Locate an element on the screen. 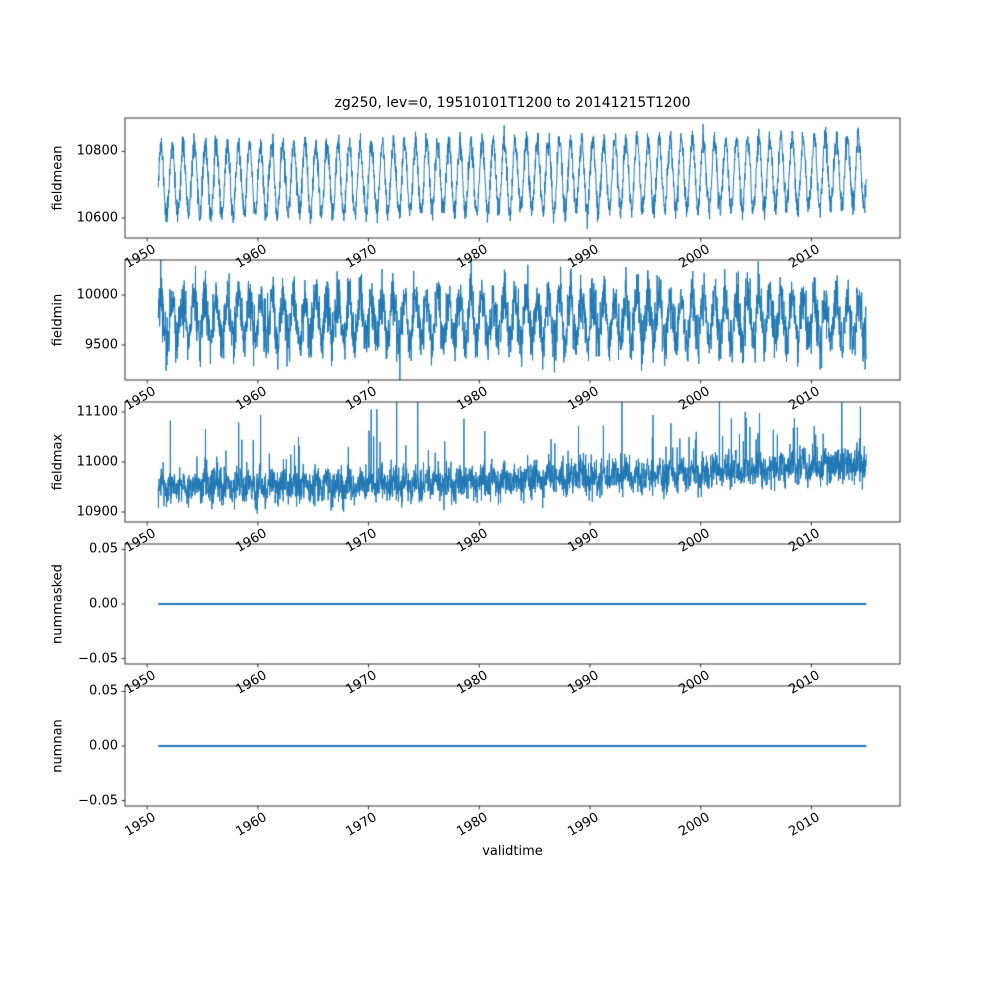  y-tick-label: 11100 is located at coordinates (97, 412).